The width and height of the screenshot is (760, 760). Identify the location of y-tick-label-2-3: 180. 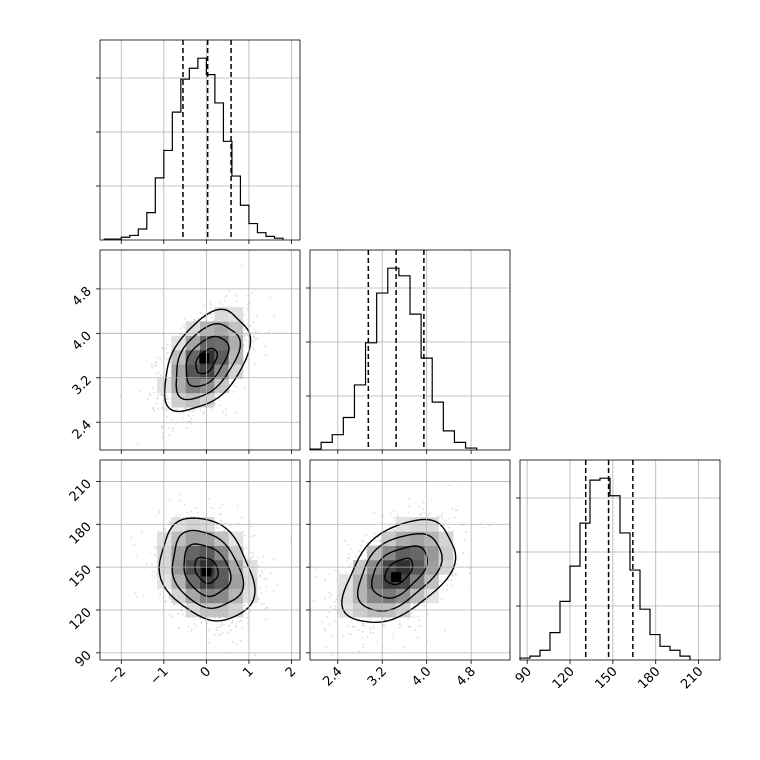
(81, 534).